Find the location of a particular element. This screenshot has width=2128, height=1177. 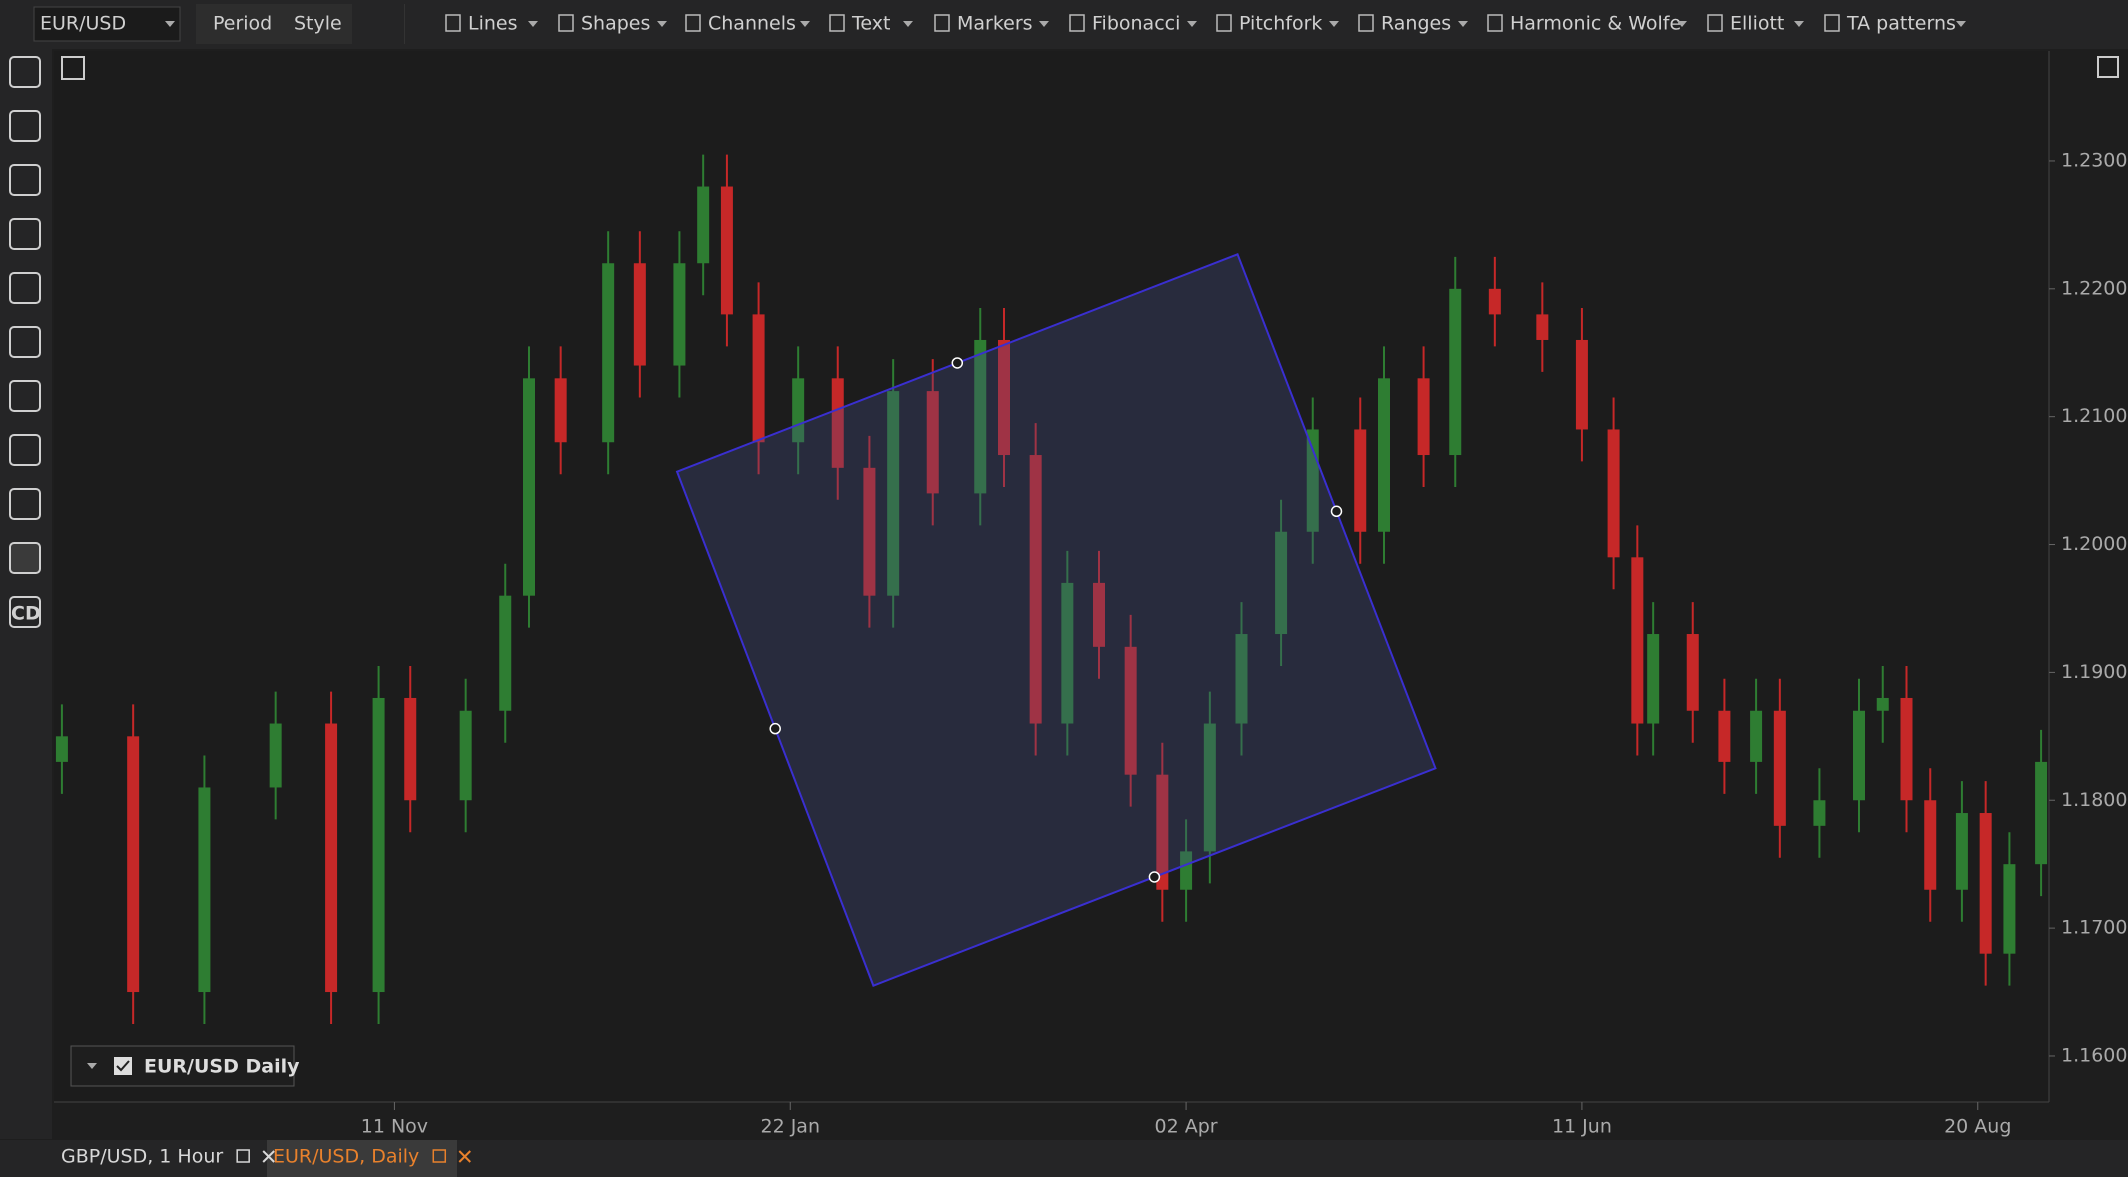

toolbar-tool: Harmonic & Wolfe is located at coordinates (1595, 24).